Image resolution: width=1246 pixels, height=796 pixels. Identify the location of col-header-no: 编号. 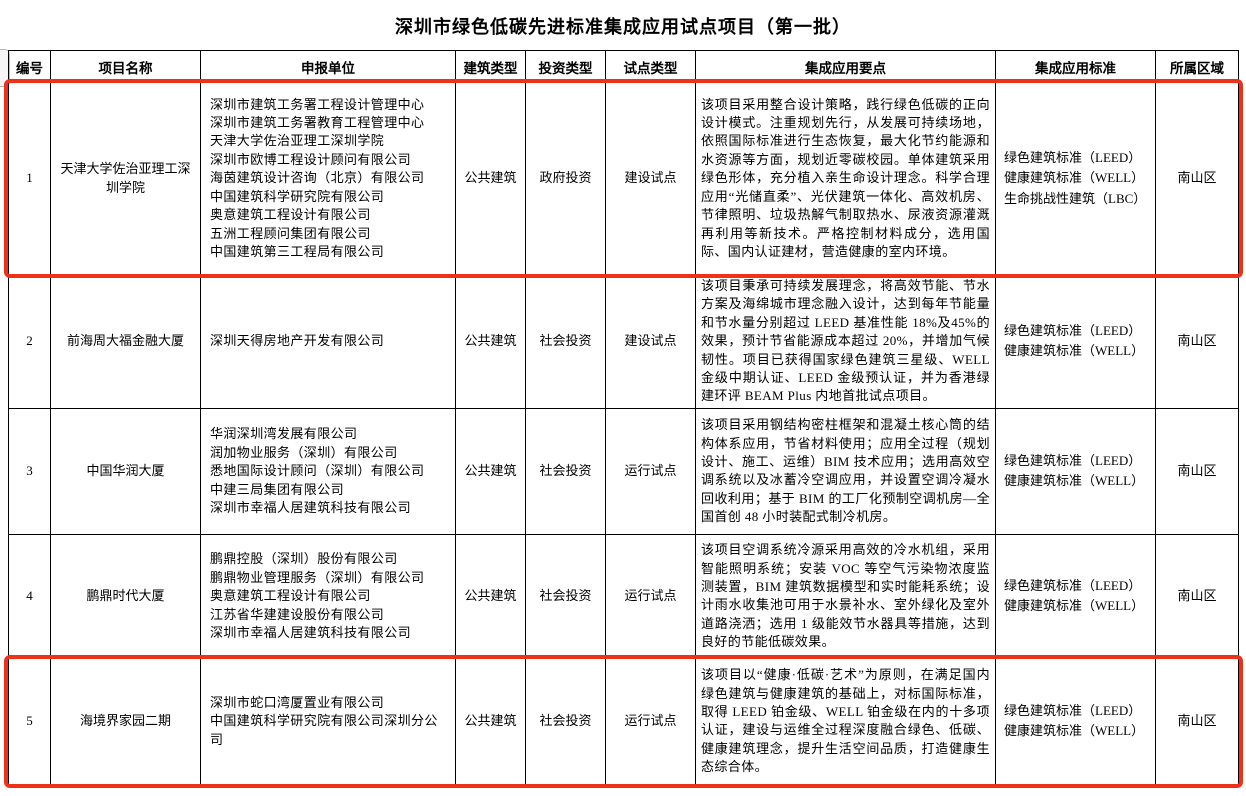
(29, 66).